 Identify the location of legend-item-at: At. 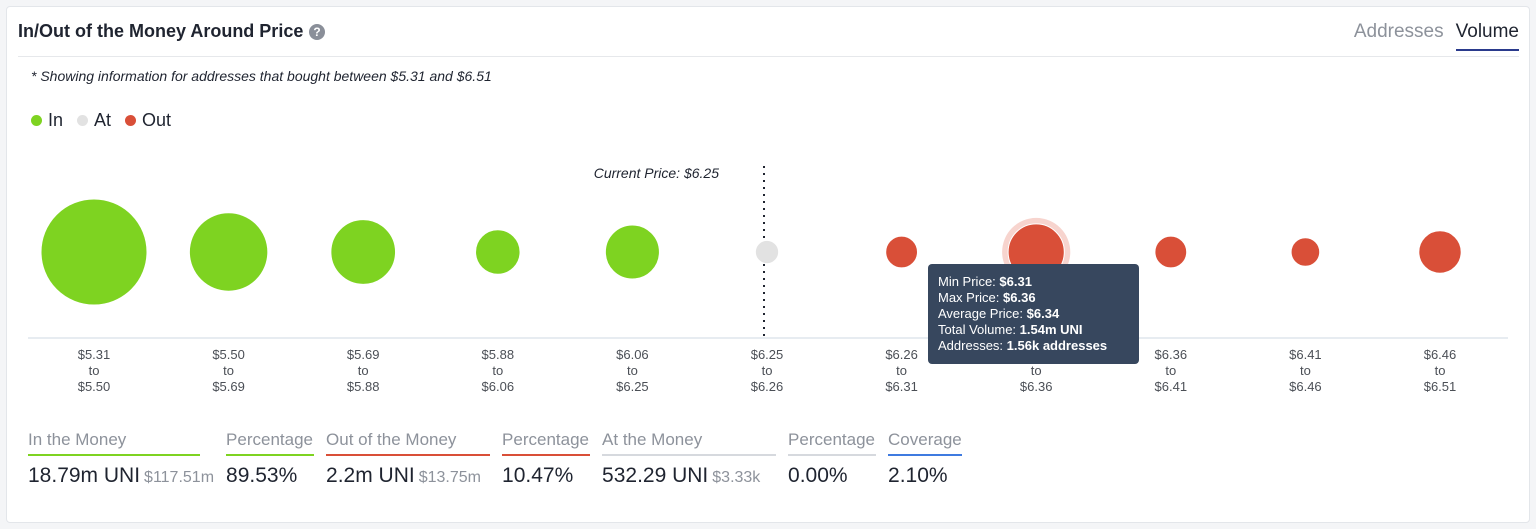
(94, 120).